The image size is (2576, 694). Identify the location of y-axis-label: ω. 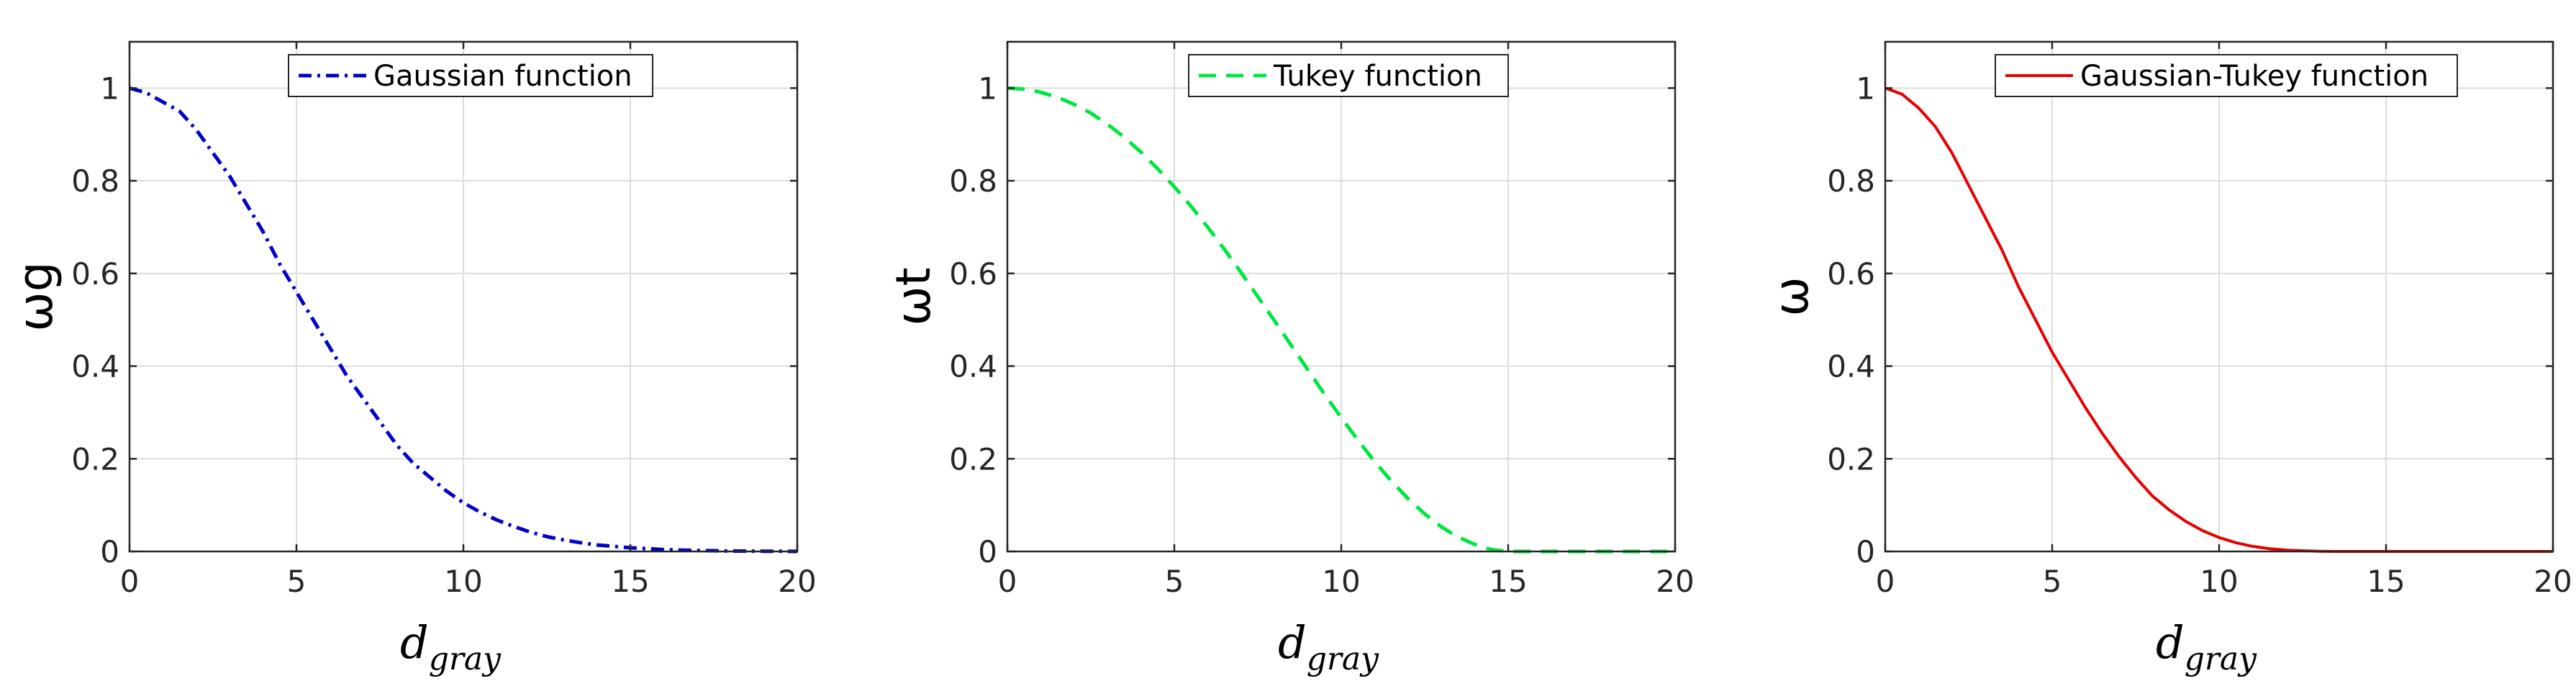
(1791, 296).